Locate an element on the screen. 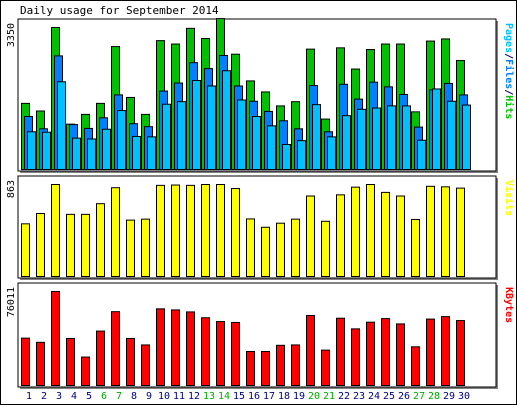 The width and height of the screenshot is (517, 405). max-label-visits: 863 is located at coordinates (11, 189).